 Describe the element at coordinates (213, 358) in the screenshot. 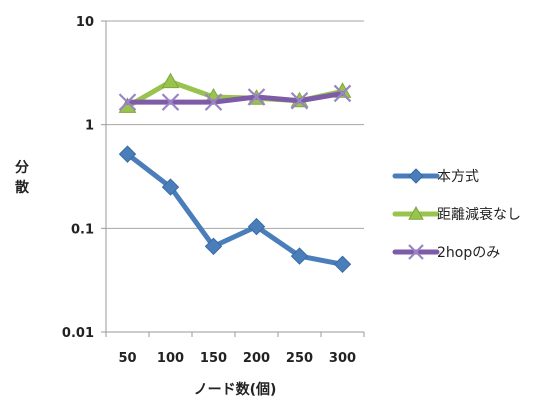

I see `x-tick-label: 150` at that location.